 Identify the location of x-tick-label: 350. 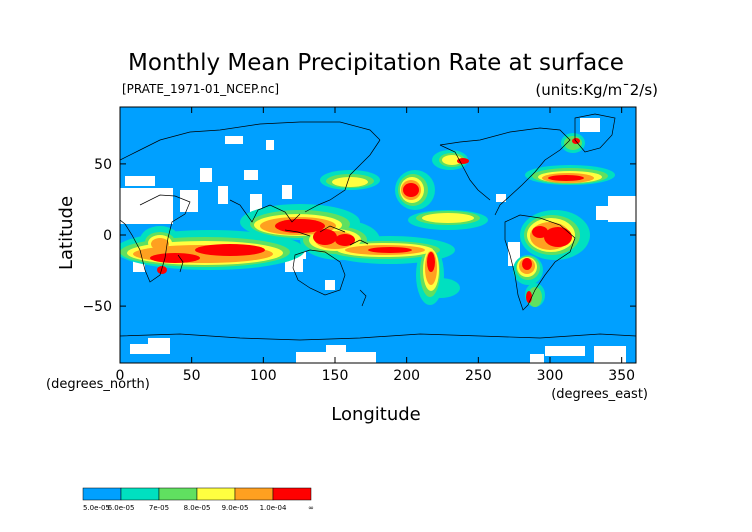
(621, 376).